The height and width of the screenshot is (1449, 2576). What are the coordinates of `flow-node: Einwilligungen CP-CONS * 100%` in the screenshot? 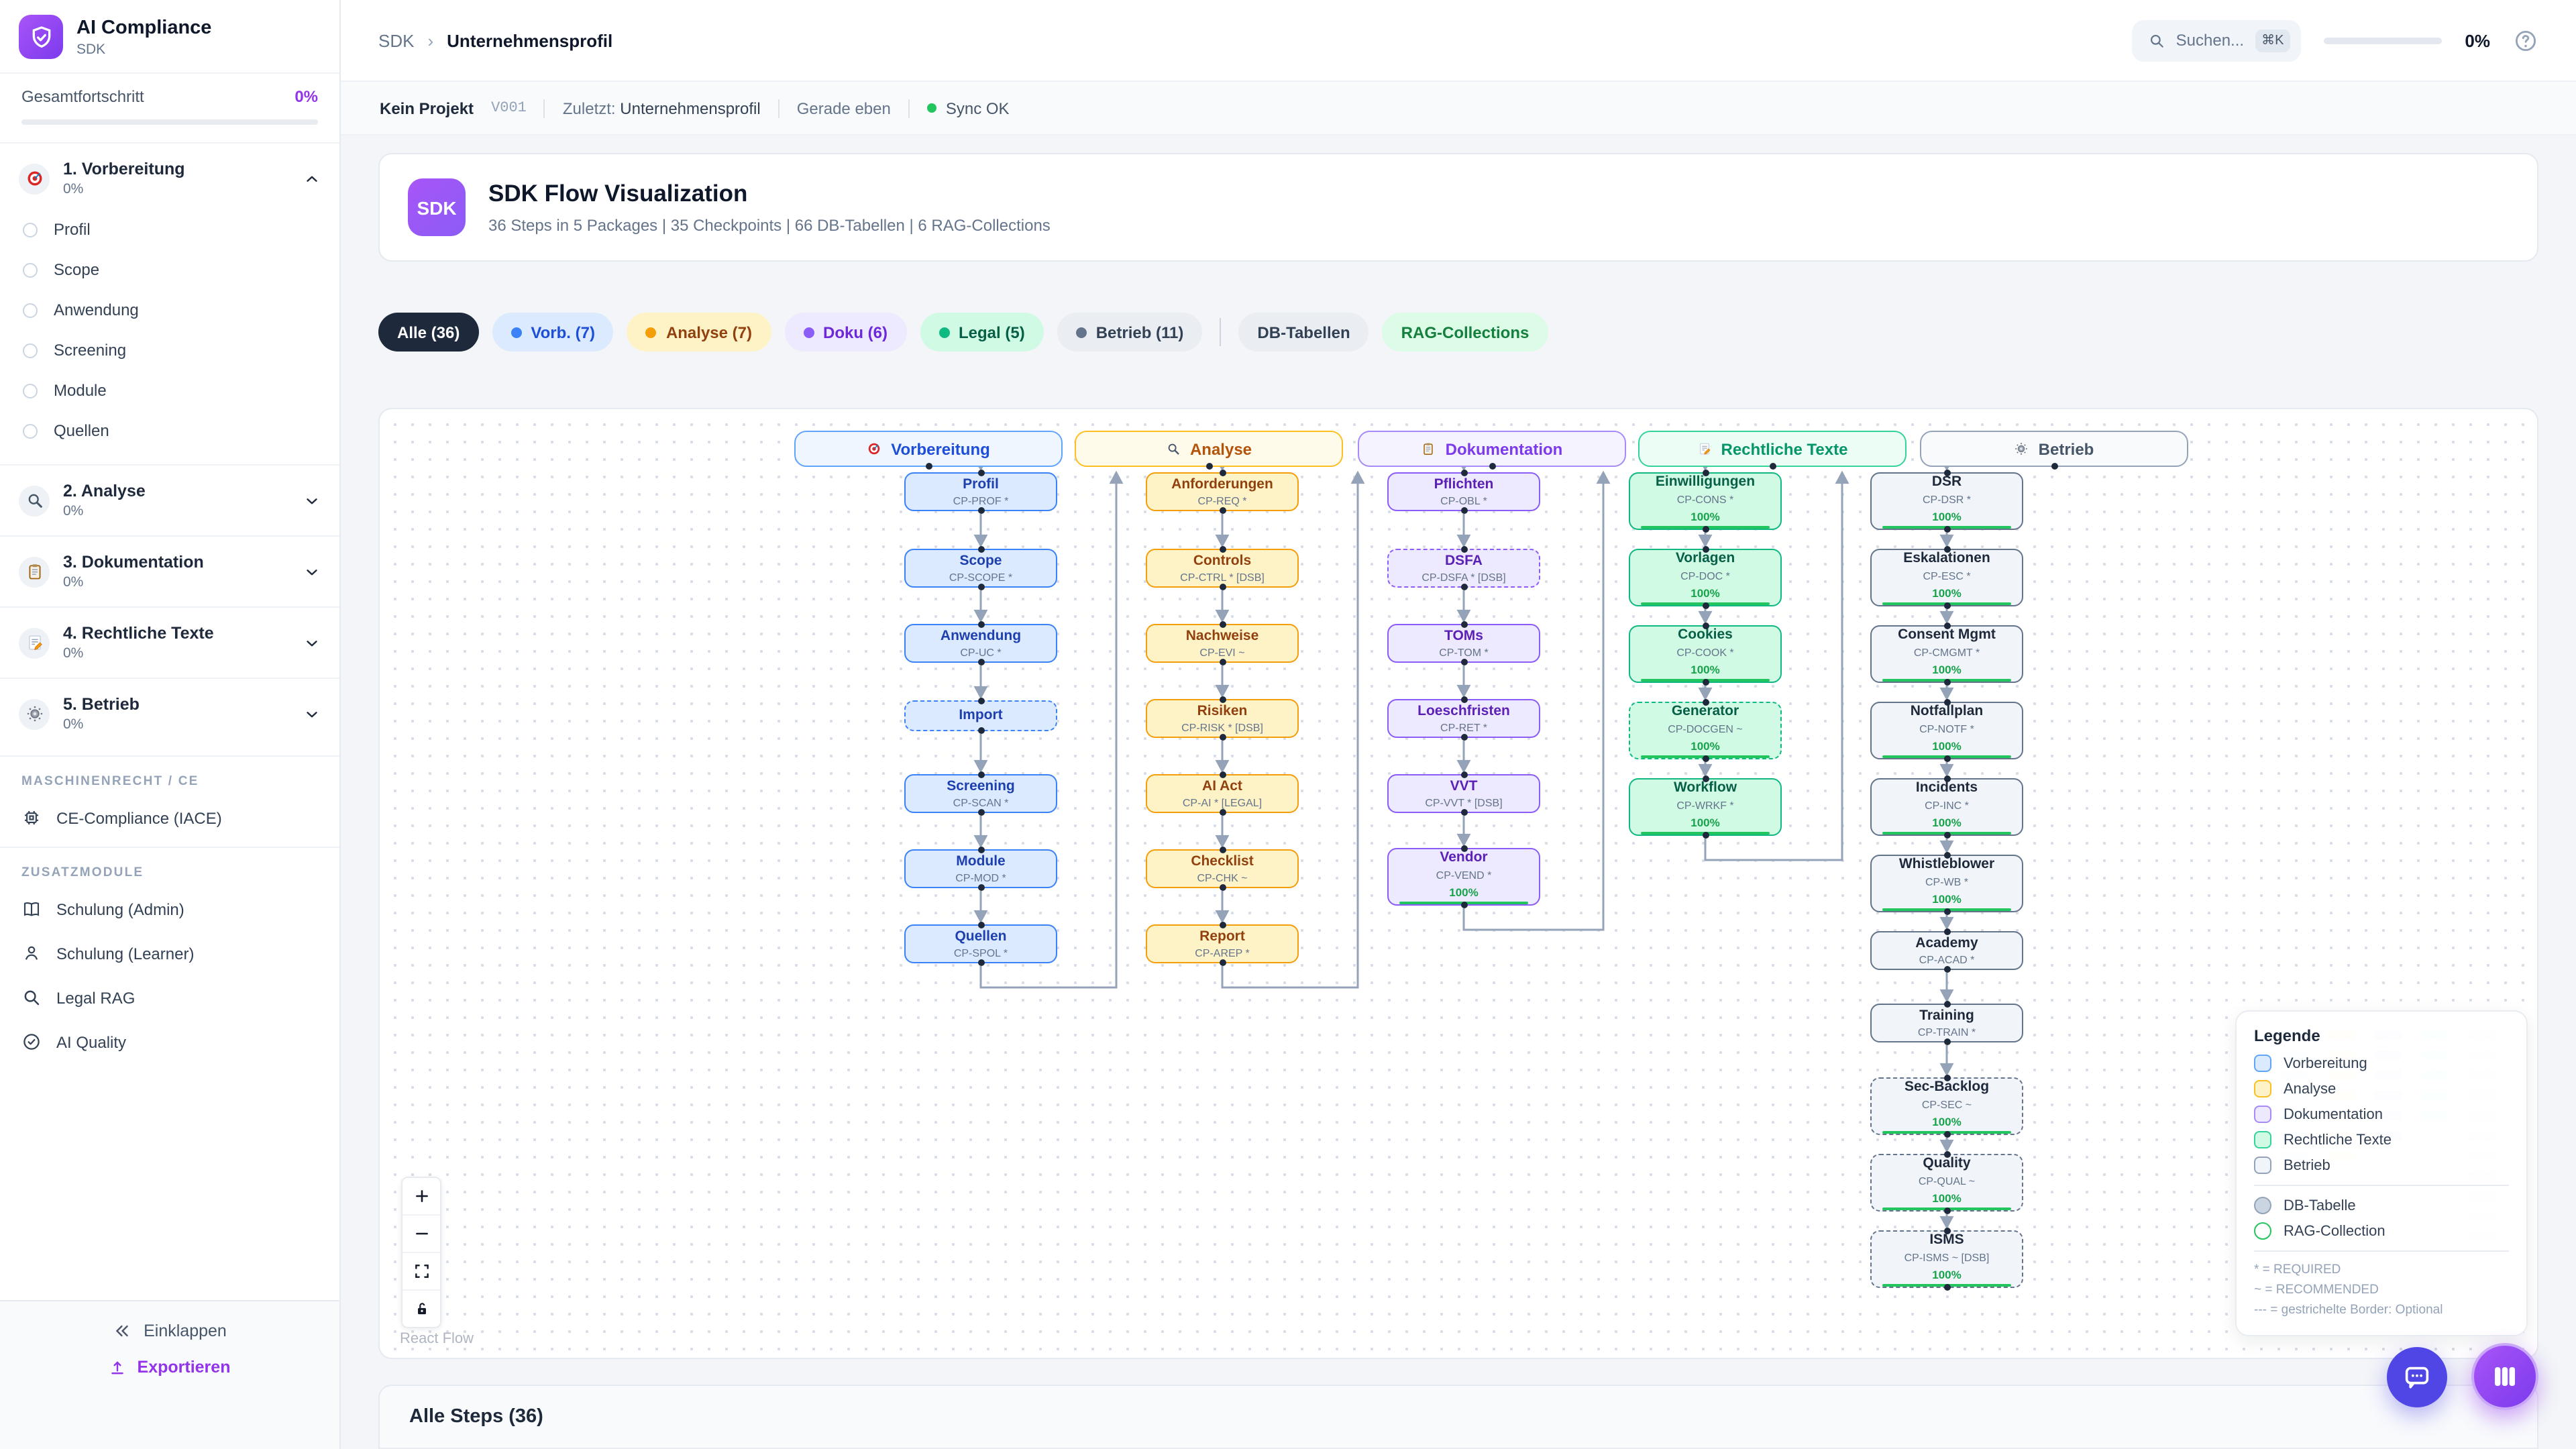 It's located at (1705, 501).